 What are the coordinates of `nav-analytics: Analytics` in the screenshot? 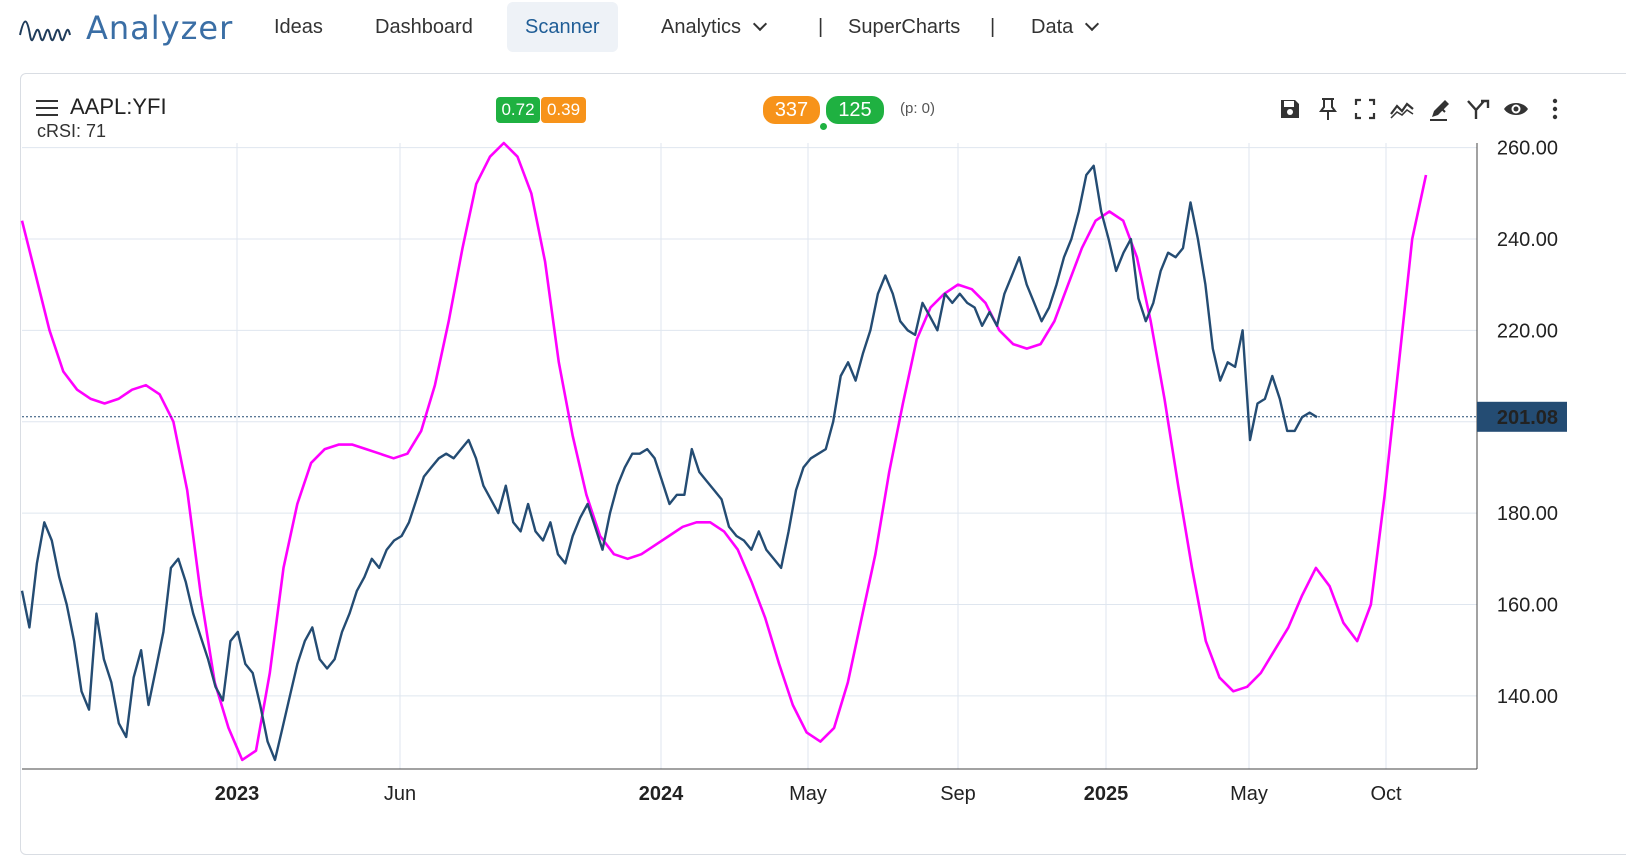 It's located at (714, 27).